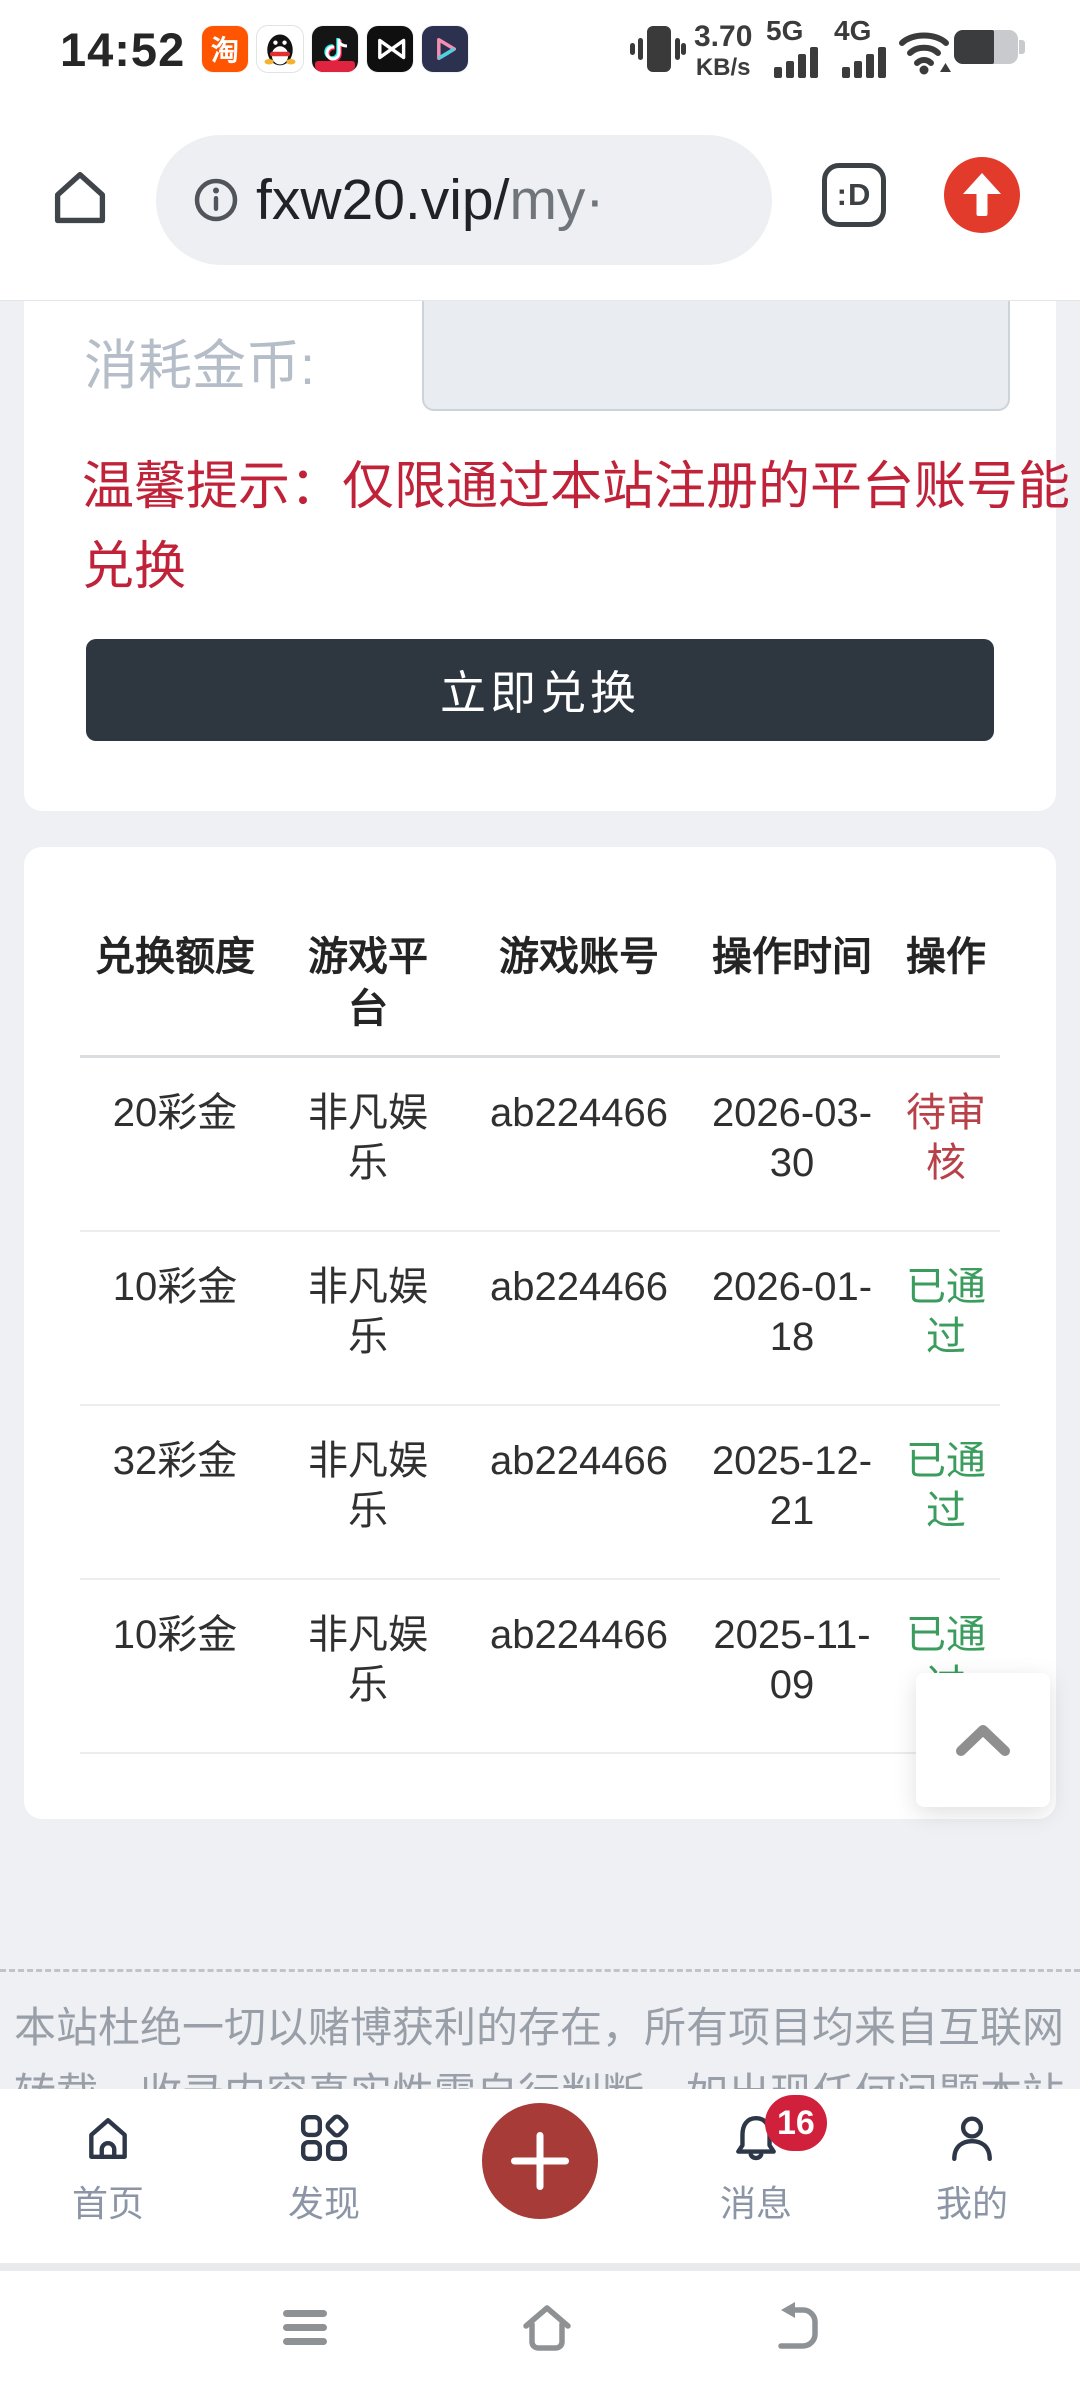  Describe the element at coordinates (972, 2138) in the screenshot. I see `person-icon` at that location.